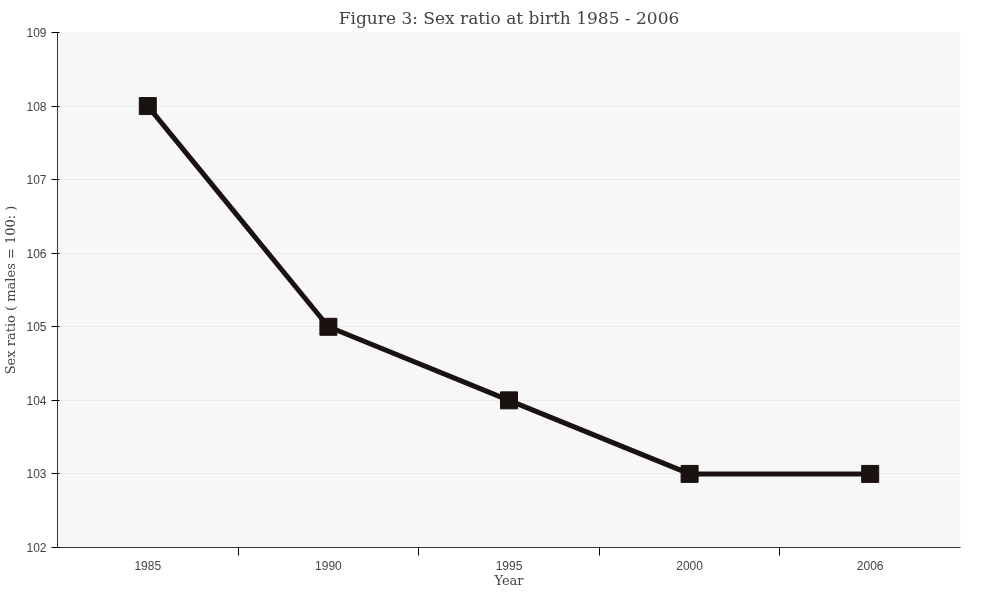 This screenshot has height=596, width=1001. Describe the element at coordinates (509, 580) in the screenshot. I see `x-axis-title: Year` at that location.